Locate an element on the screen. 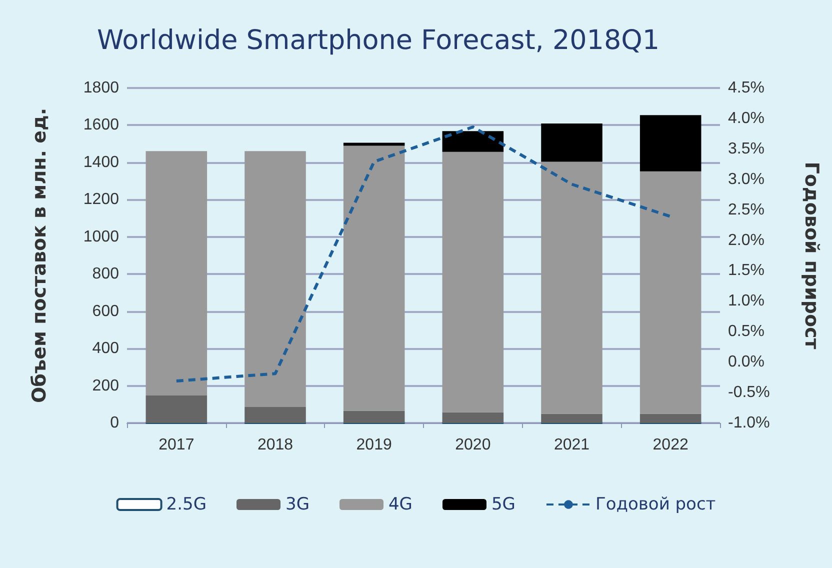 This screenshot has height=568, width=832. y-tick-label: 1200 is located at coordinates (101, 199).